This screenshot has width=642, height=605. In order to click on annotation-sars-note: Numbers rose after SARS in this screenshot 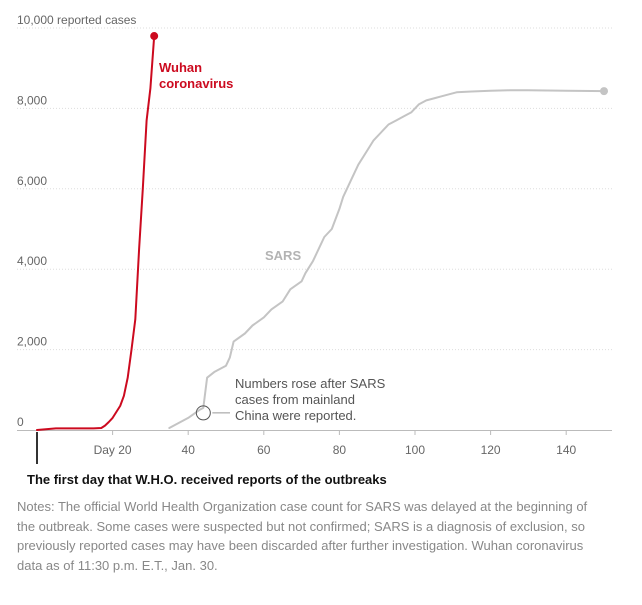, I will do `click(310, 383)`.